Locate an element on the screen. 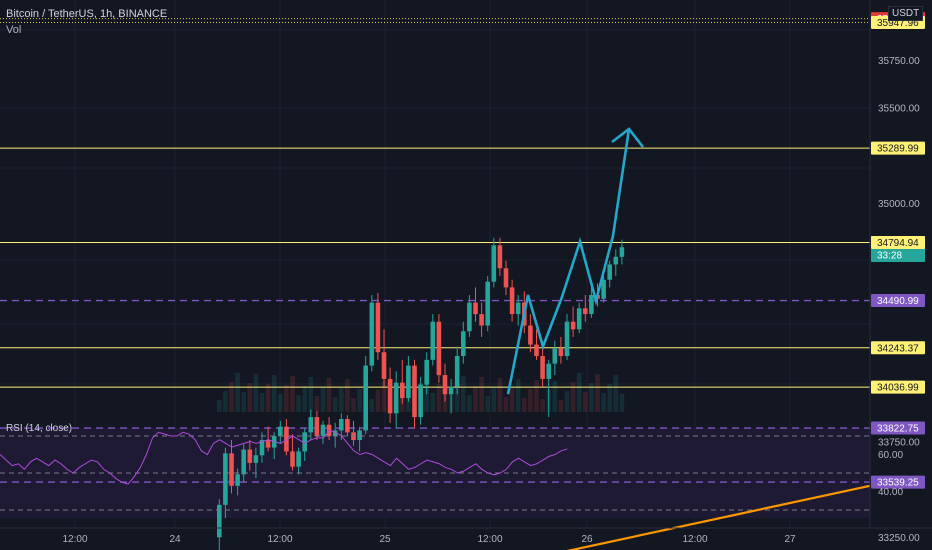 This screenshot has width=932, height=550. time-tick-label: 27 is located at coordinates (790, 539).